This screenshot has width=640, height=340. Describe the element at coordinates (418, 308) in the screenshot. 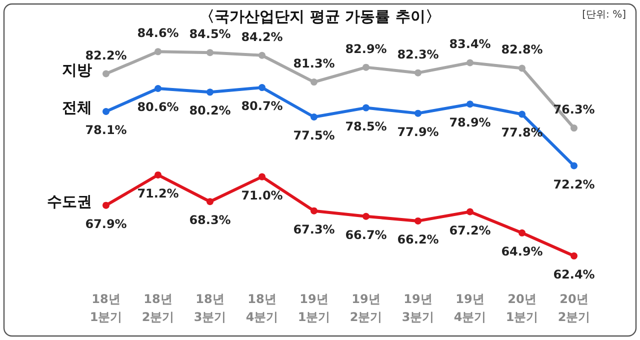

I see `x-tick-label: 19년 3분기` at that location.